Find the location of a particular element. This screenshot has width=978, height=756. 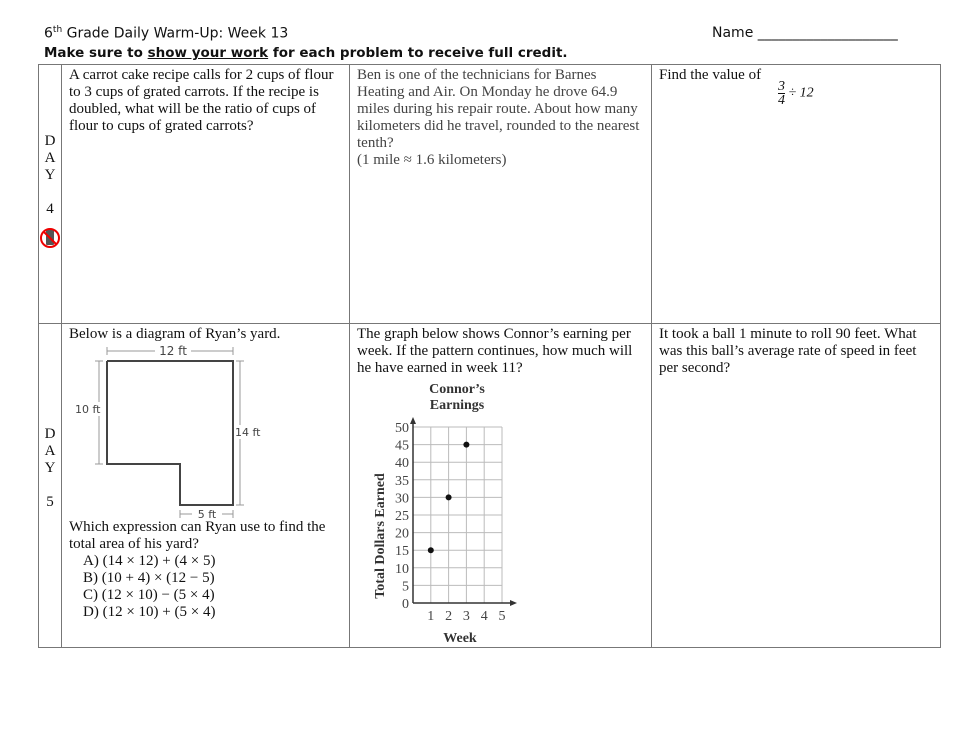

y-axis-label: Total Dollars Earned is located at coordinates (380, 536).